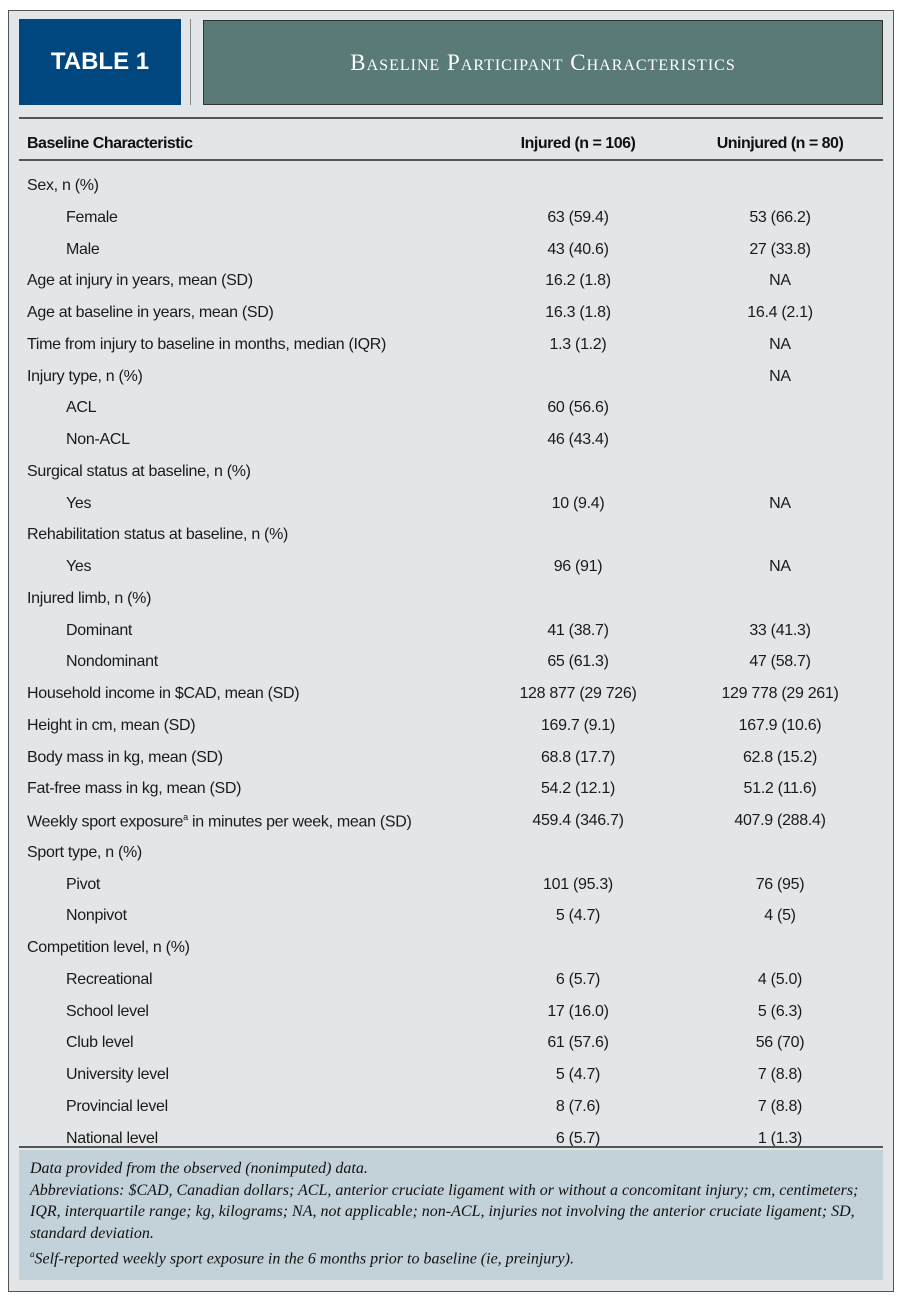 The width and height of the screenshot is (906, 1302). I want to click on row-label: Sex, n (%), so click(63, 186).